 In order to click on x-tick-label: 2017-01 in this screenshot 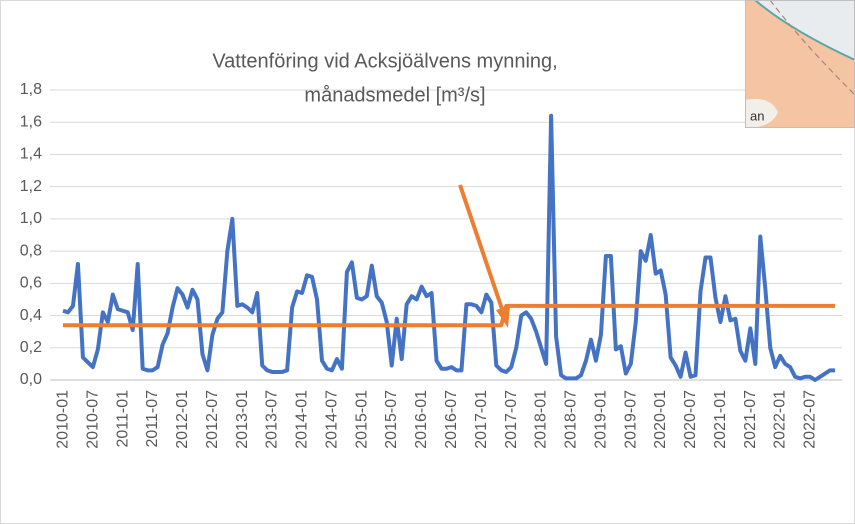, I will do `click(481, 419)`.